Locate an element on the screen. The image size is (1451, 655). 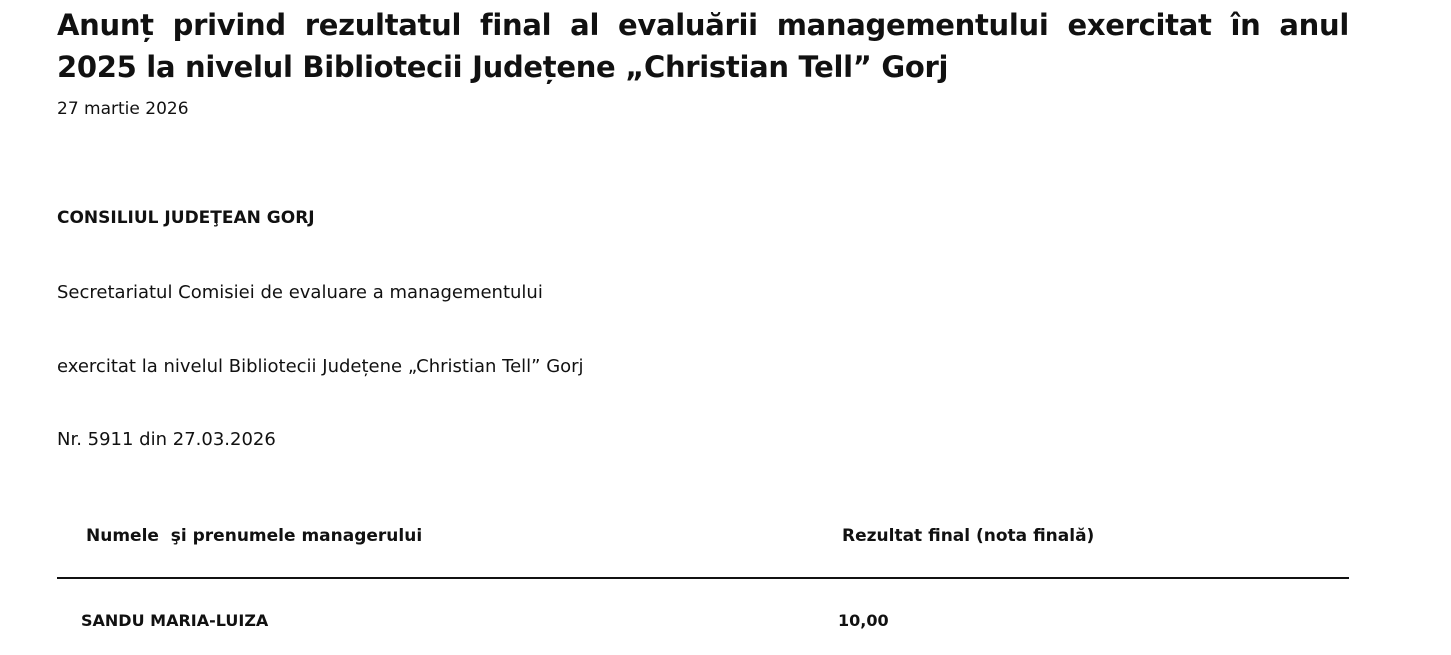
manager-name: SANDU MARIA-LUIZA is located at coordinates (175, 620).